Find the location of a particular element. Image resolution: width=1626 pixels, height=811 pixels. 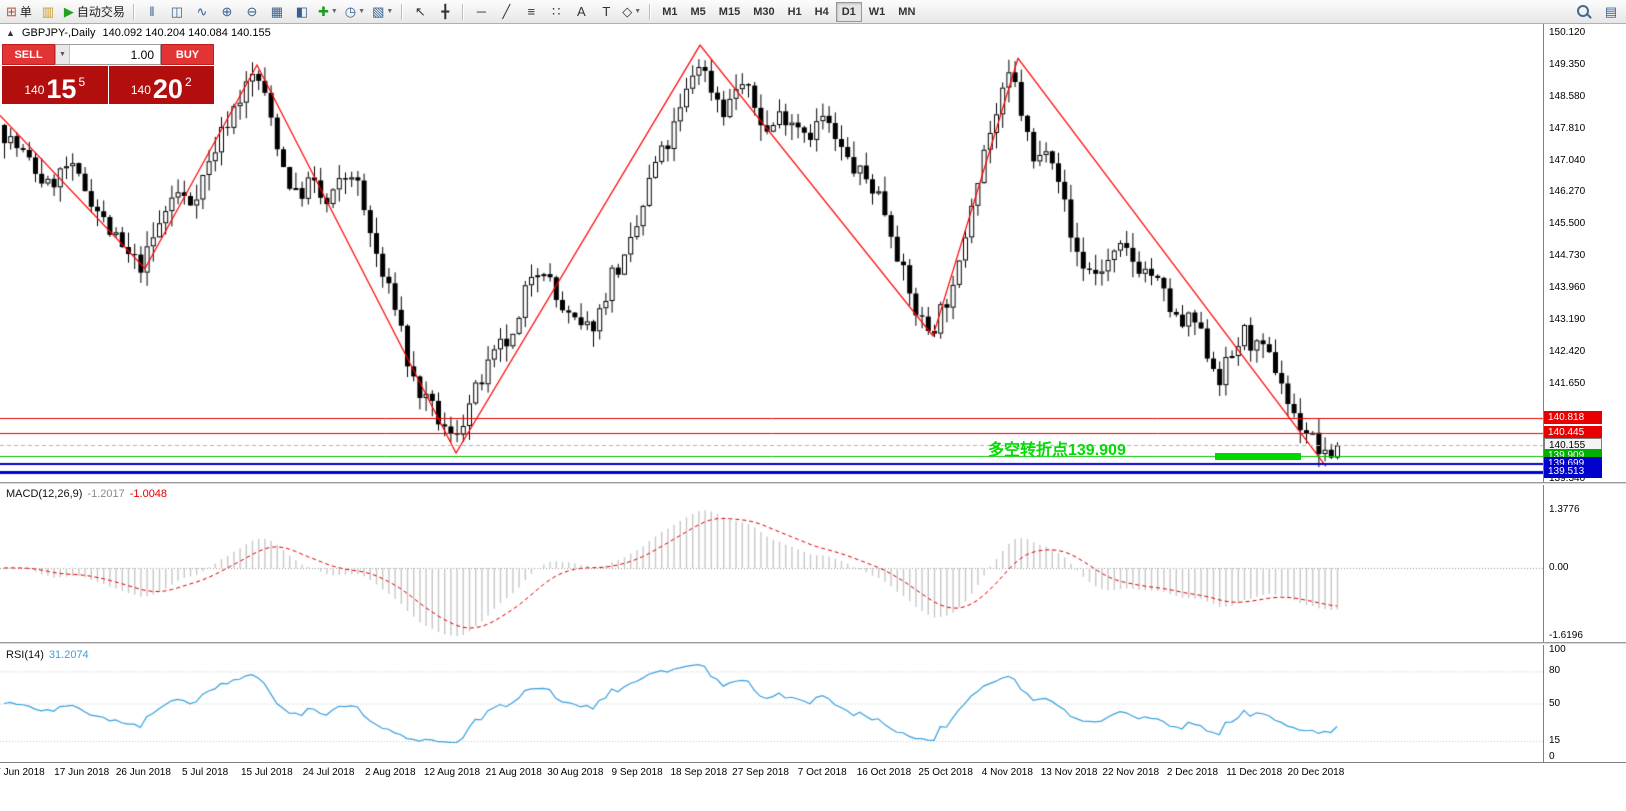

rsi-panel-separator is located at coordinates (813, 643).